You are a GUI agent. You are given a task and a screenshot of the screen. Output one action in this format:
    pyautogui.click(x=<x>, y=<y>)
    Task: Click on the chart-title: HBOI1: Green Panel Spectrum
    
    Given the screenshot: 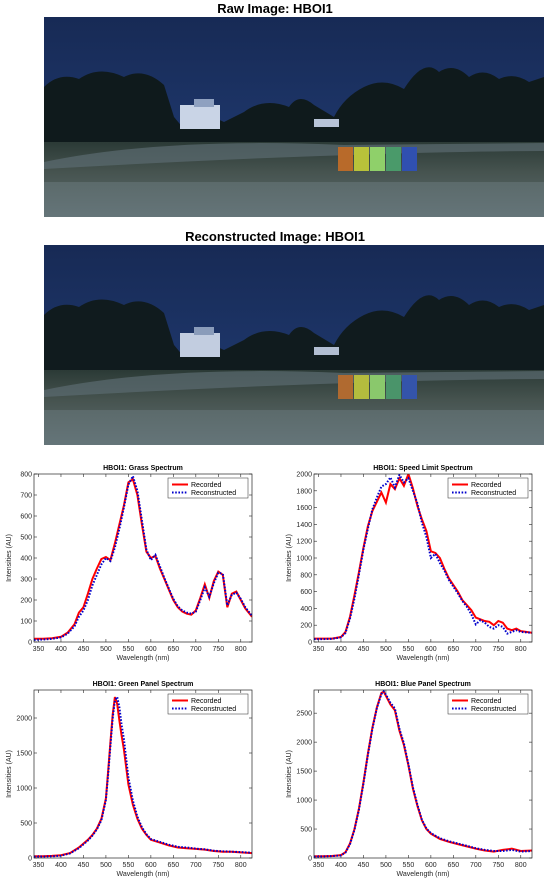 What is the action you would take?
    pyautogui.click(x=143, y=684)
    